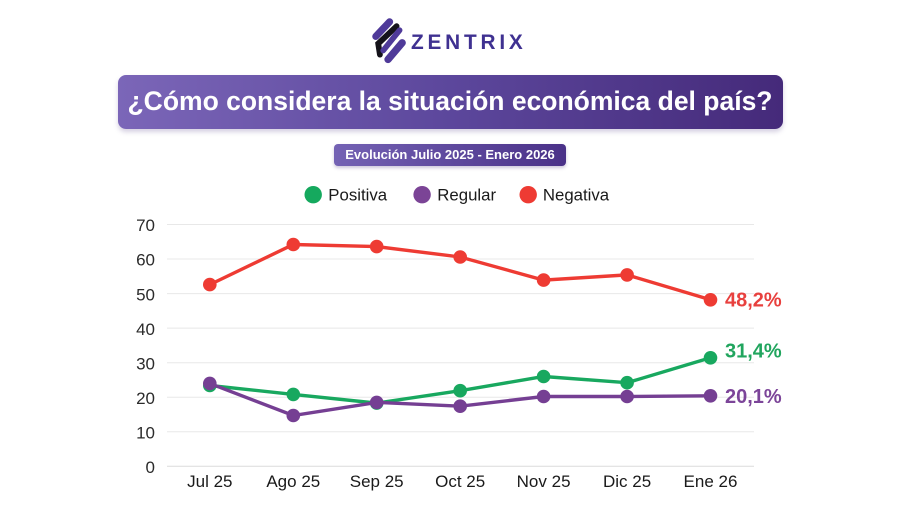 The image size is (900, 506). Describe the element at coordinates (466, 195) in the screenshot. I see `svg-text: Regular` at that location.